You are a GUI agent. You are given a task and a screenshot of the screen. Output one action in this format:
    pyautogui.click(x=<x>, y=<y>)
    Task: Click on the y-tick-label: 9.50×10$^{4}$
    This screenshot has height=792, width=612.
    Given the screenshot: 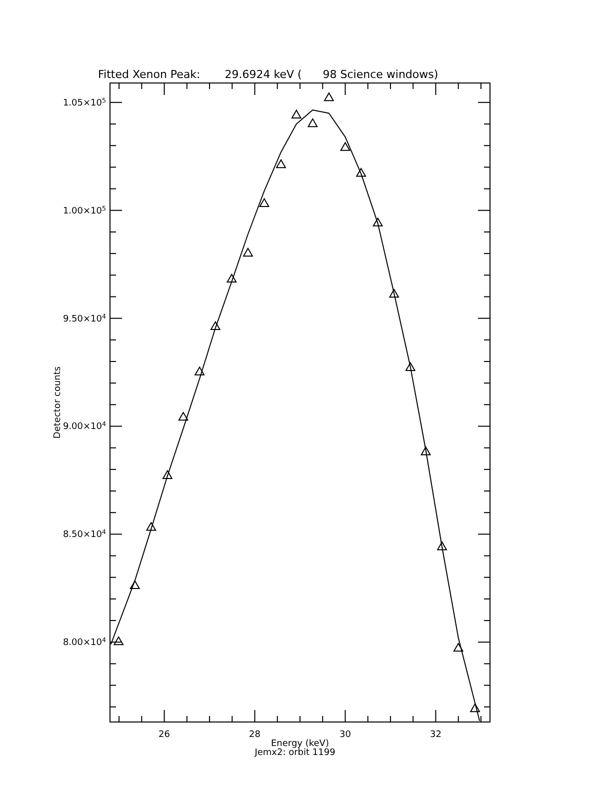 What is the action you would take?
    pyautogui.click(x=84, y=318)
    